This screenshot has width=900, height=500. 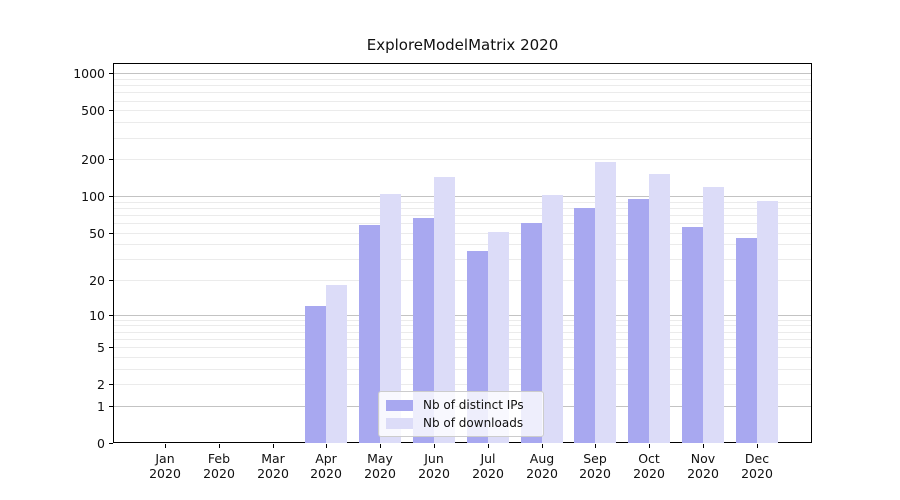 I want to click on x-tick-label: Sep 2020, so click(x=595, y=466).